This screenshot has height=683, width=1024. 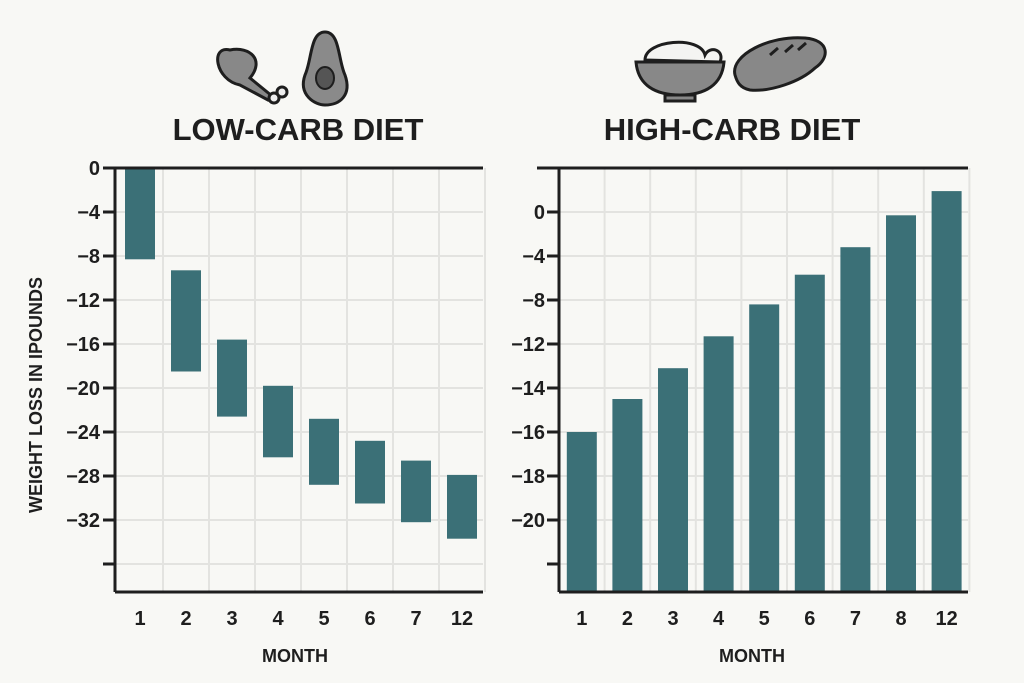 What do you see at coordinates (298, 129) in the screenshot?
I see `chart-title-low-carb: LOW-CARB DIET` at bounding box center [298, 129].